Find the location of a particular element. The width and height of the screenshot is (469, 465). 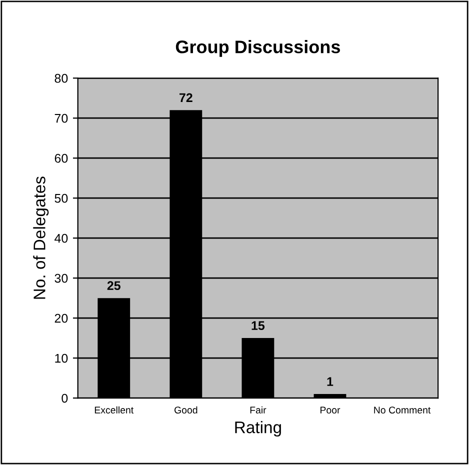

data-label: 25 is located at coordinates (113, 285).